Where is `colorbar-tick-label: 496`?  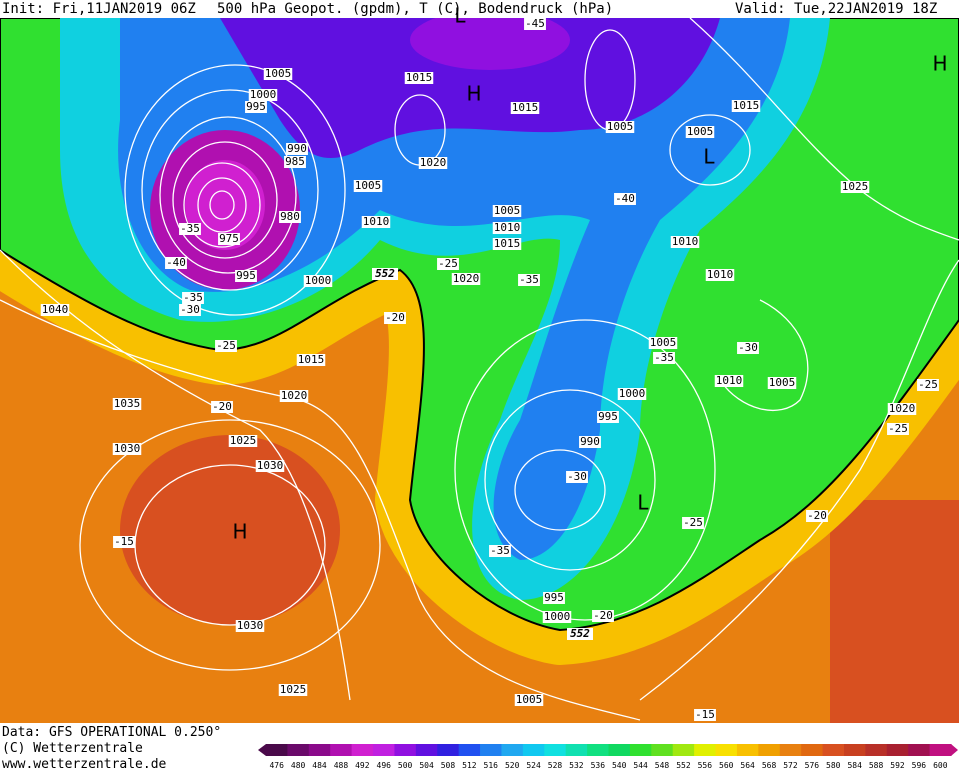 colorbar-tick-label: 496 is located at coordinates (384, 765).